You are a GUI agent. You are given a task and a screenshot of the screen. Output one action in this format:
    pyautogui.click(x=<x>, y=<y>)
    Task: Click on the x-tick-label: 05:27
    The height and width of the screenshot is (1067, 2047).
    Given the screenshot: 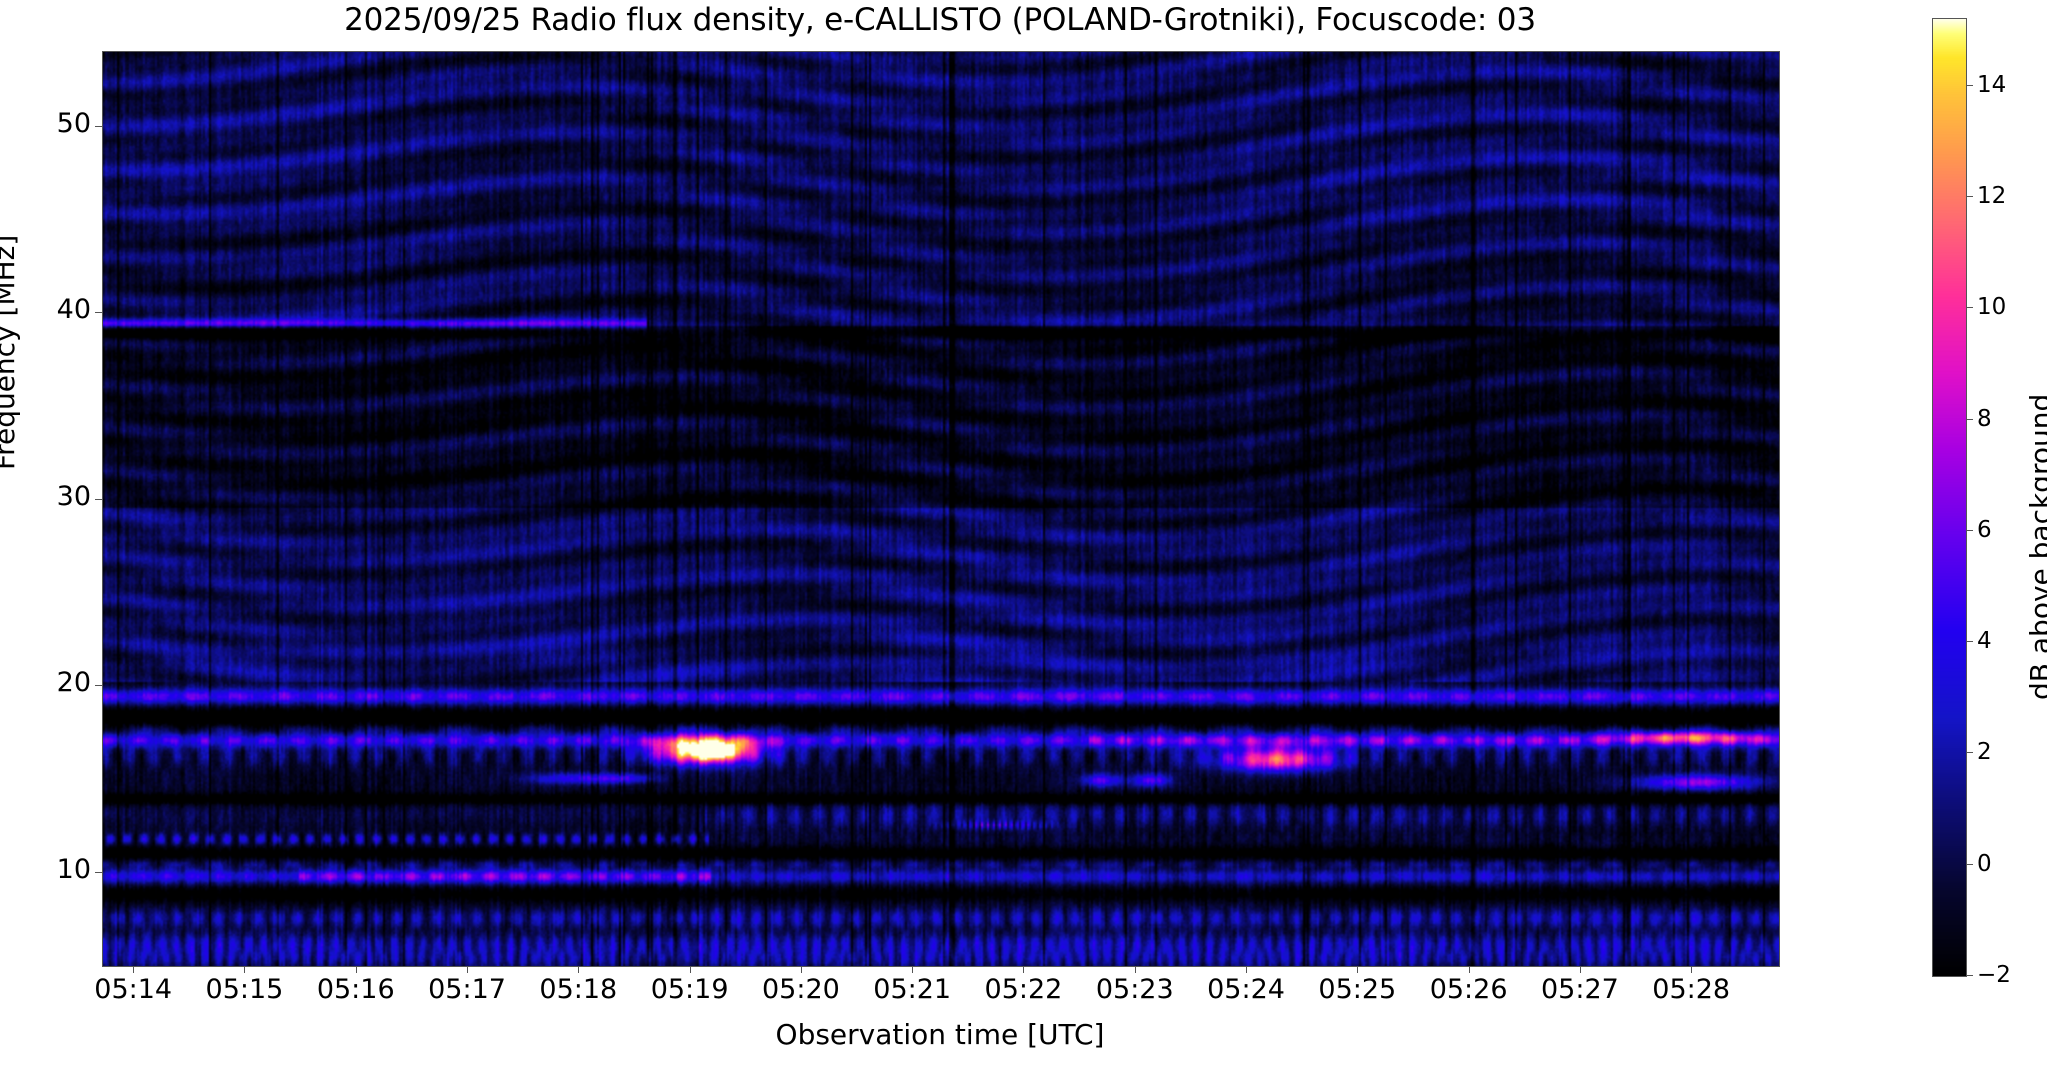 What is the action you would take?
    pyautogui.click(x=1579, y=989)
    